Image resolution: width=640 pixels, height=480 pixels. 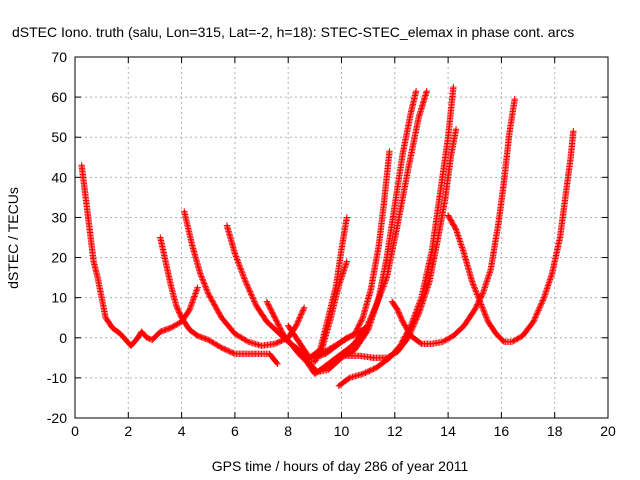 I want to click on y-tick-label: -10, so click(x=57, y=378).